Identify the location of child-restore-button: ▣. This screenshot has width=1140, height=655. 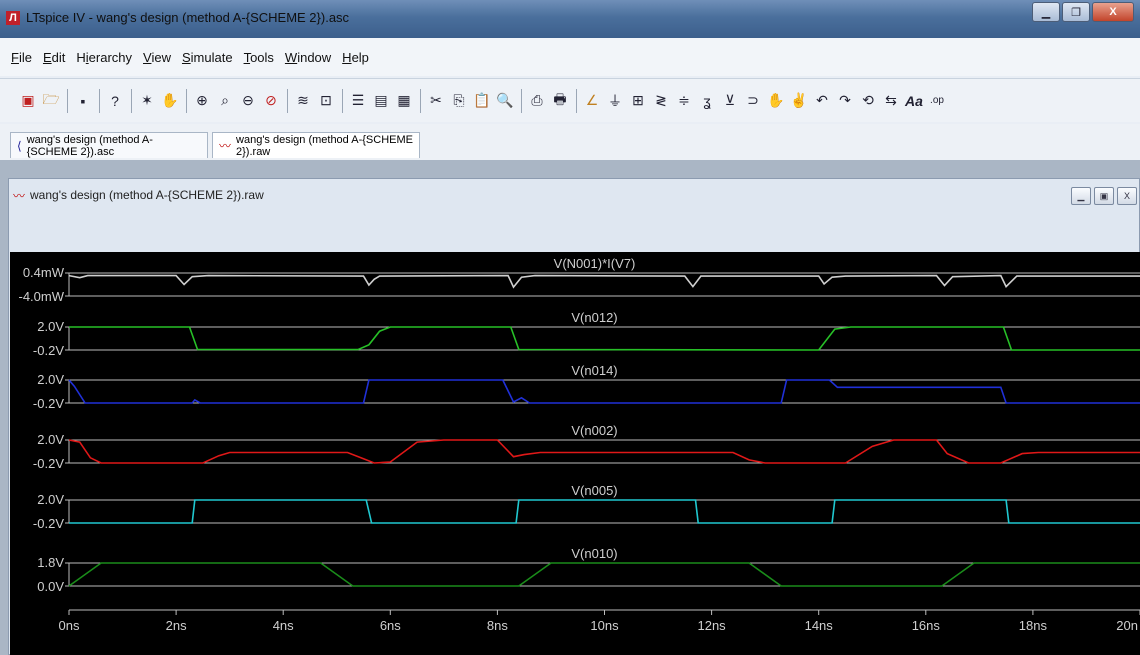
(1104, 196).